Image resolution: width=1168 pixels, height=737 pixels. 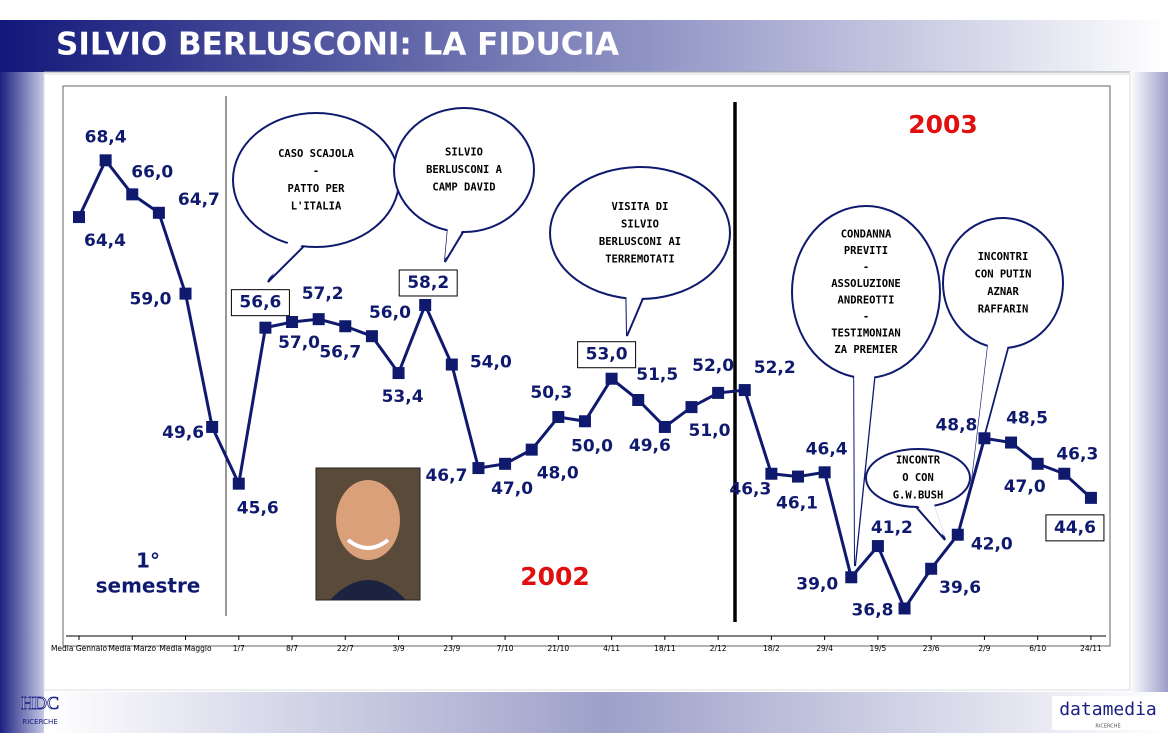 What do you see at coordinates (1091, 648) in the screenshot?
I see `x-tick-label: 24/11` at bounding box center [1091, 648].